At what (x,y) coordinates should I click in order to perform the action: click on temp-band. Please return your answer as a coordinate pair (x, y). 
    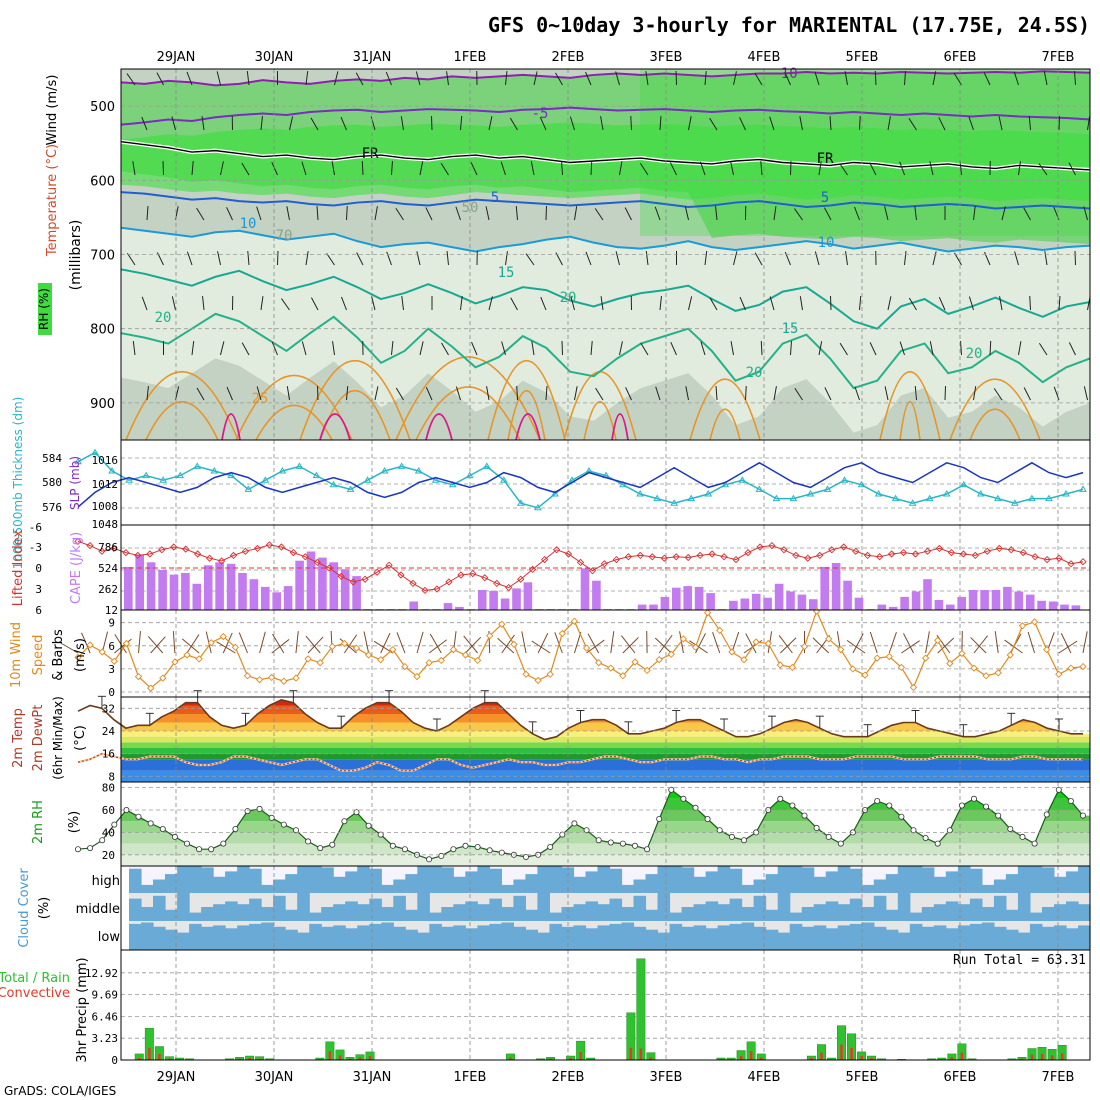
    Looking at the image, I should click on (605, 718).